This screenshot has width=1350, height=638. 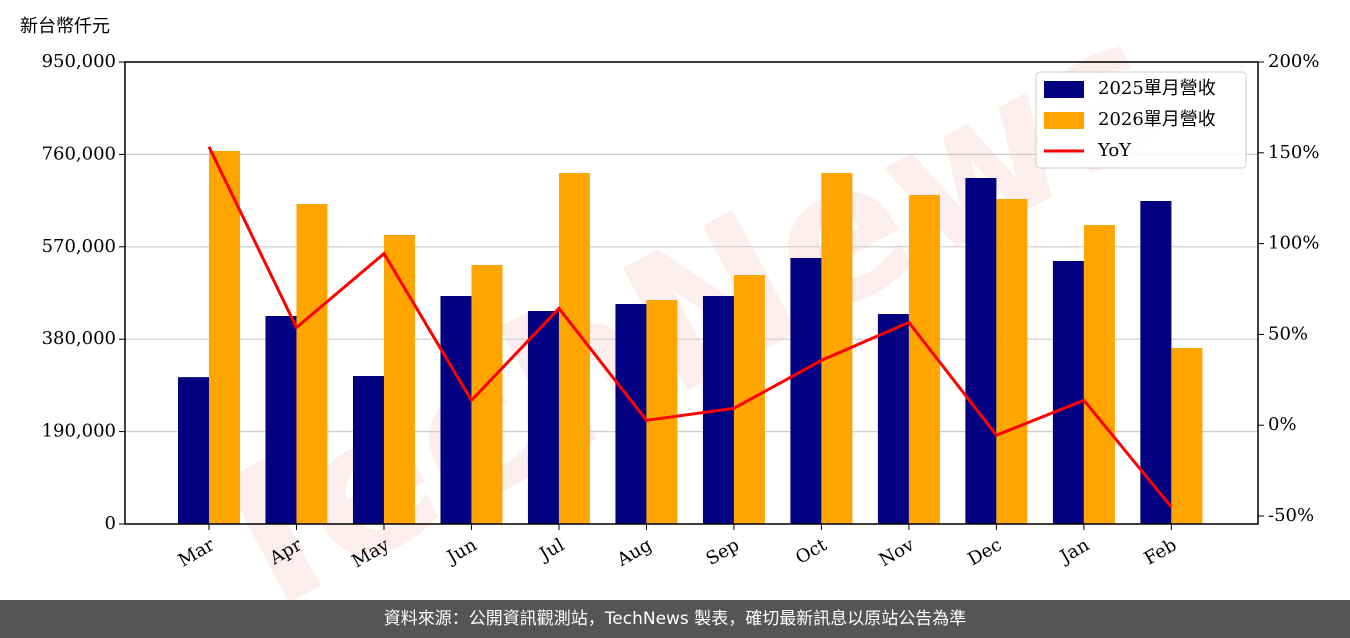 I want to click on x-tick-label: Aug, so click(x=634, y=552).